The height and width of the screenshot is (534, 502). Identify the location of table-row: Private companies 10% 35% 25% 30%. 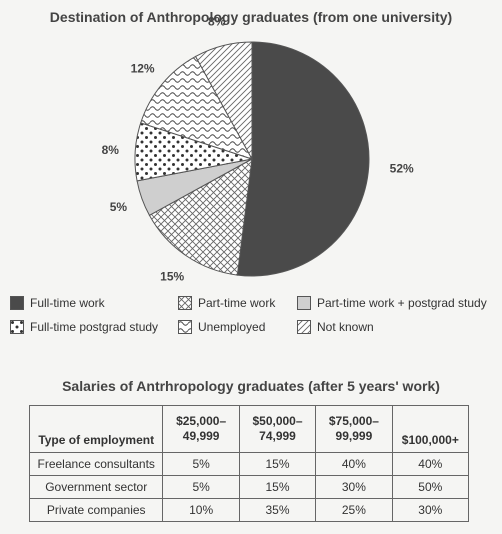
(249, 510).